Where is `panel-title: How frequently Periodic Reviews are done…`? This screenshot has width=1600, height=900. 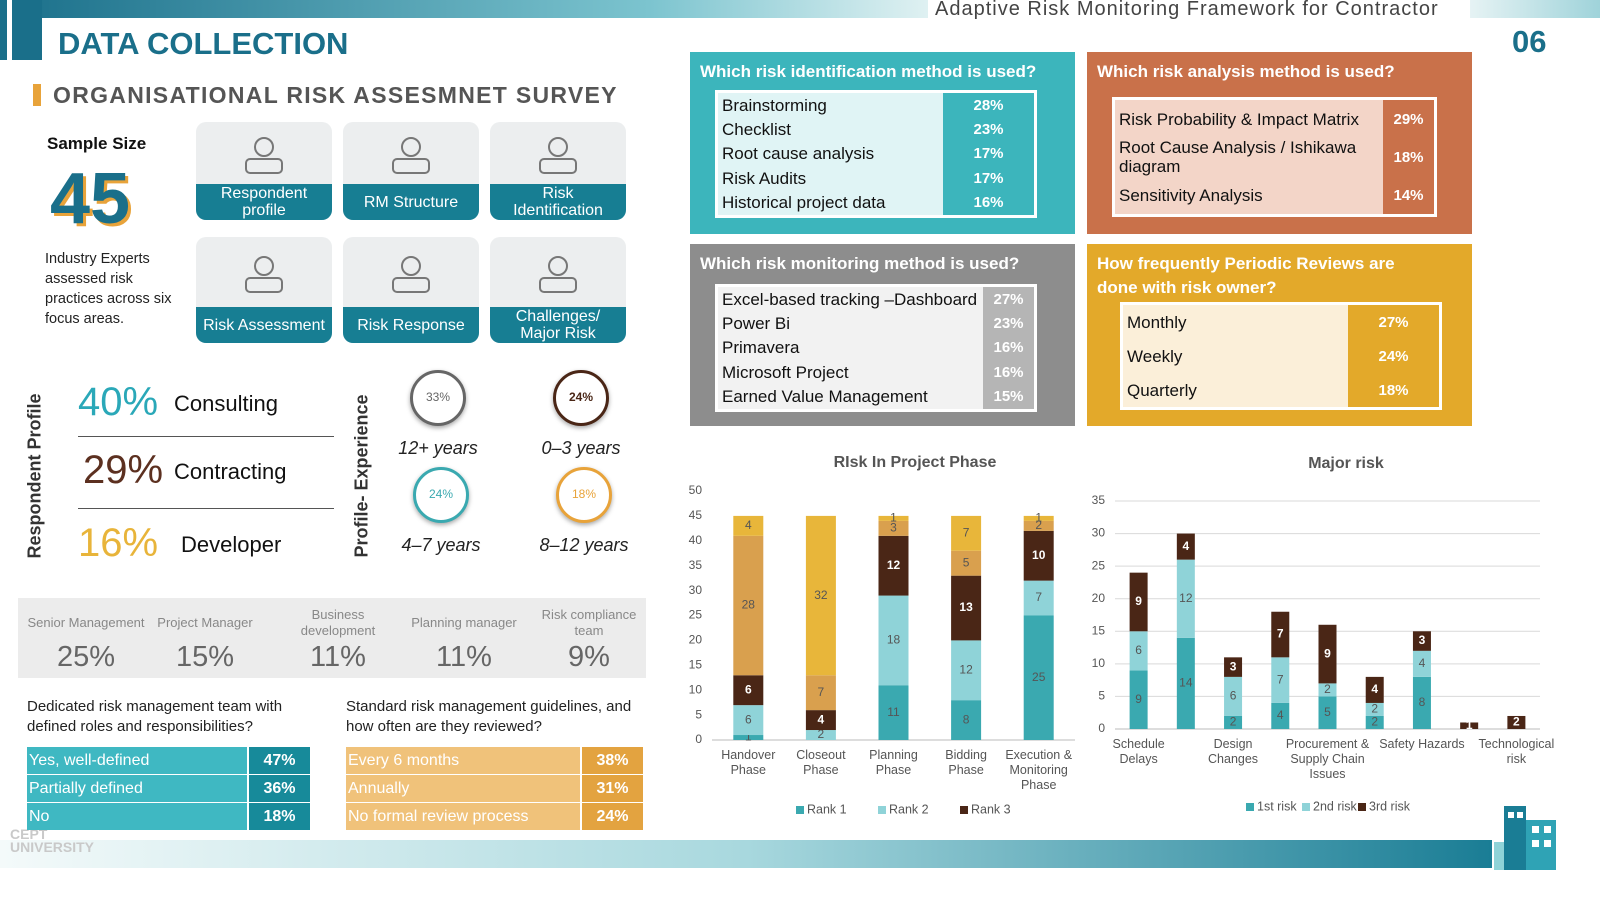
panel-title: How frequently Periodic Reviews are done… is located at coordinates (1246, 275).